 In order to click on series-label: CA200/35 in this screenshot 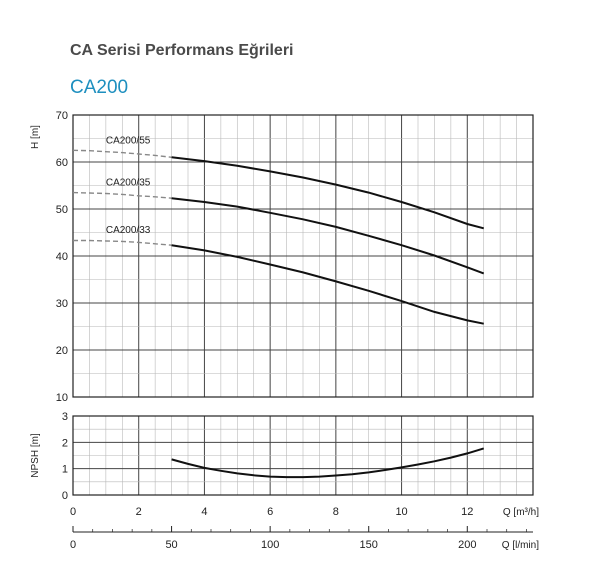, I will do `click(128, 182)`.